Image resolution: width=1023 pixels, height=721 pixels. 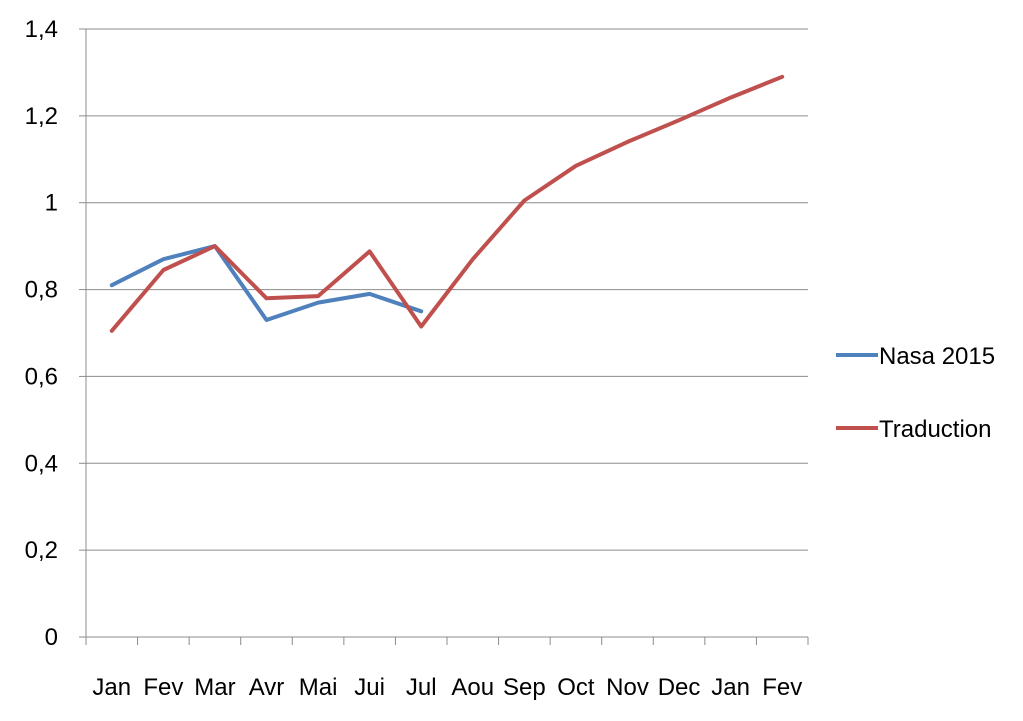 What do you see at coordinates (41, 116) in the screenshot?
I see `y-tick-label: 1,2` at bounding box center [41, 116].